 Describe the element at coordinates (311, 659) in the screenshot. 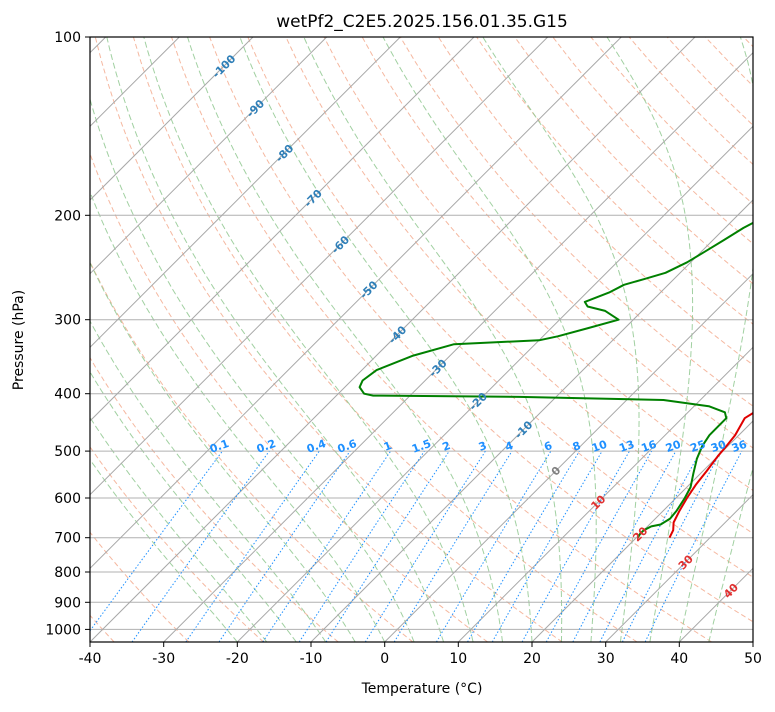

I see `x-tick-label: -10` at that location.